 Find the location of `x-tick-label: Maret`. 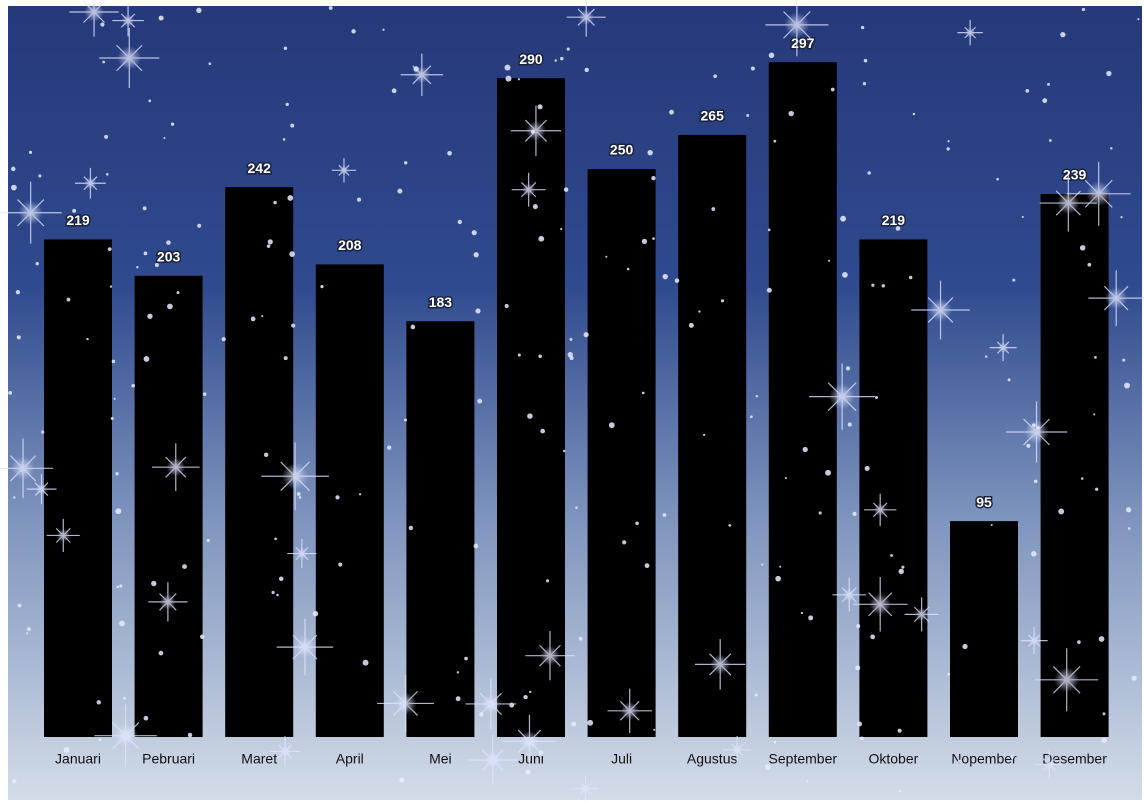

x-tick-label: Maret is located at coordinates (259, 759).